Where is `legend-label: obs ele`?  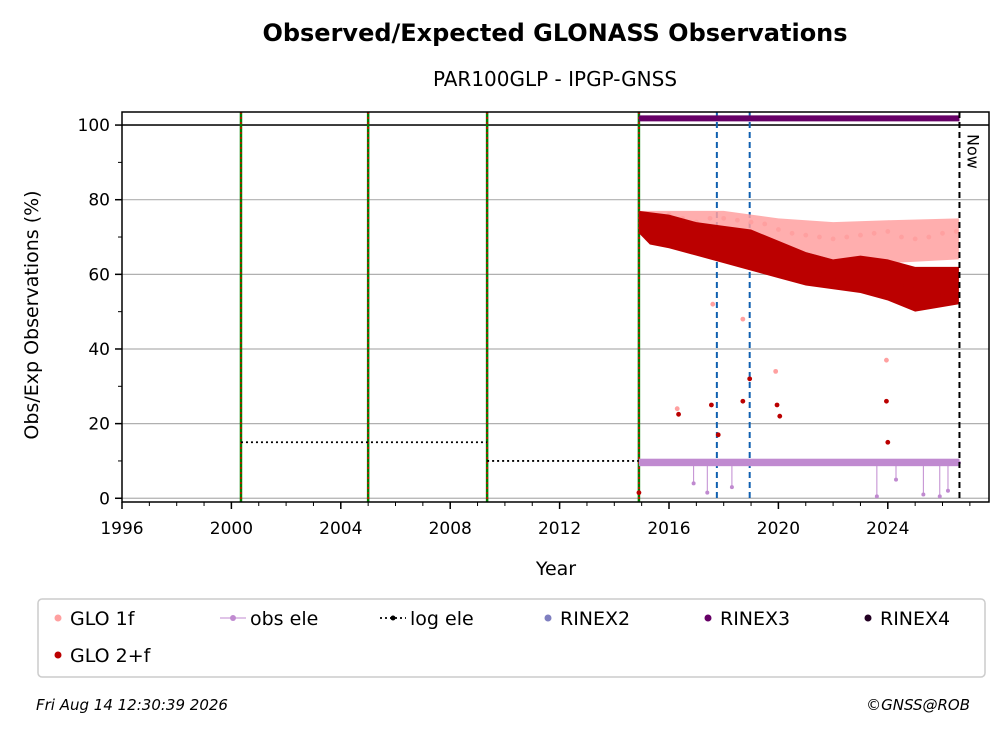 legend-label: obs ele is located at coordinates (284, 619).